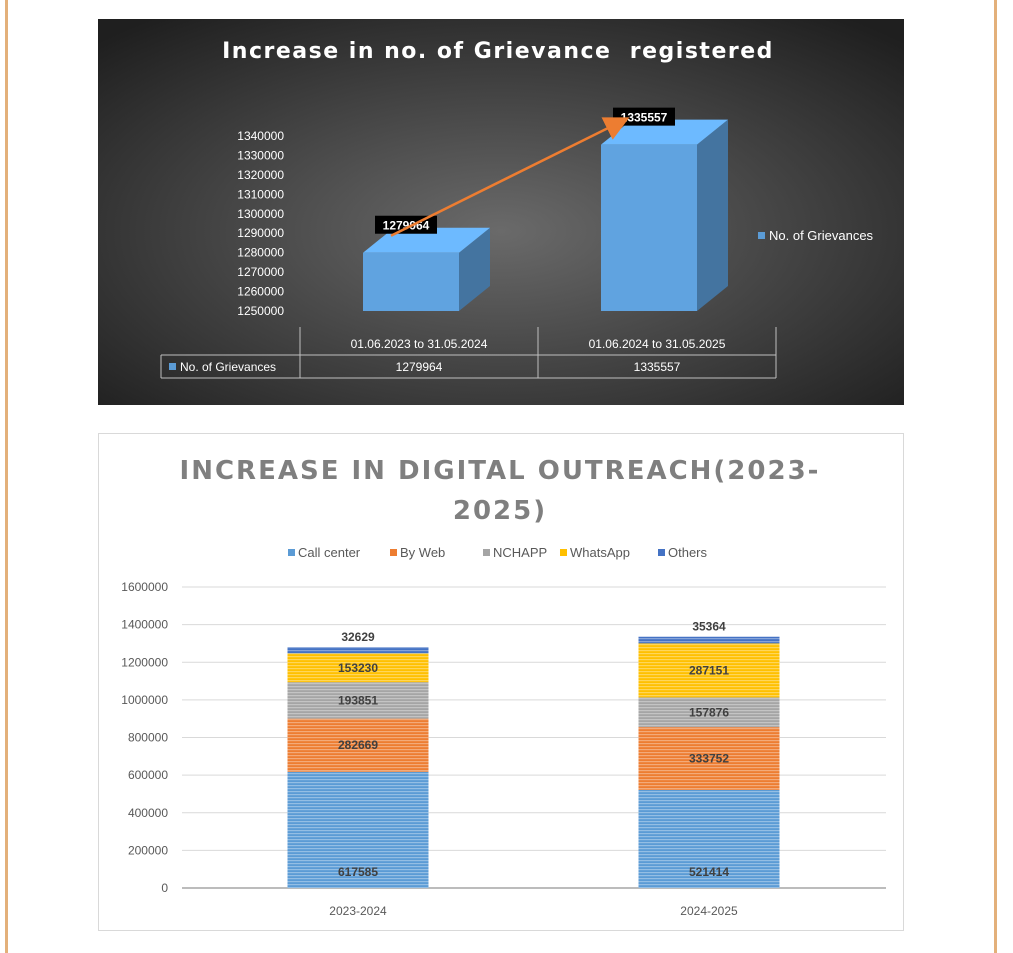 This screenshot has width=1013, height=953. Describe the element at coordinates (260, 136) in the screenshot. I see `y-tick-label: 1340000` at that location.